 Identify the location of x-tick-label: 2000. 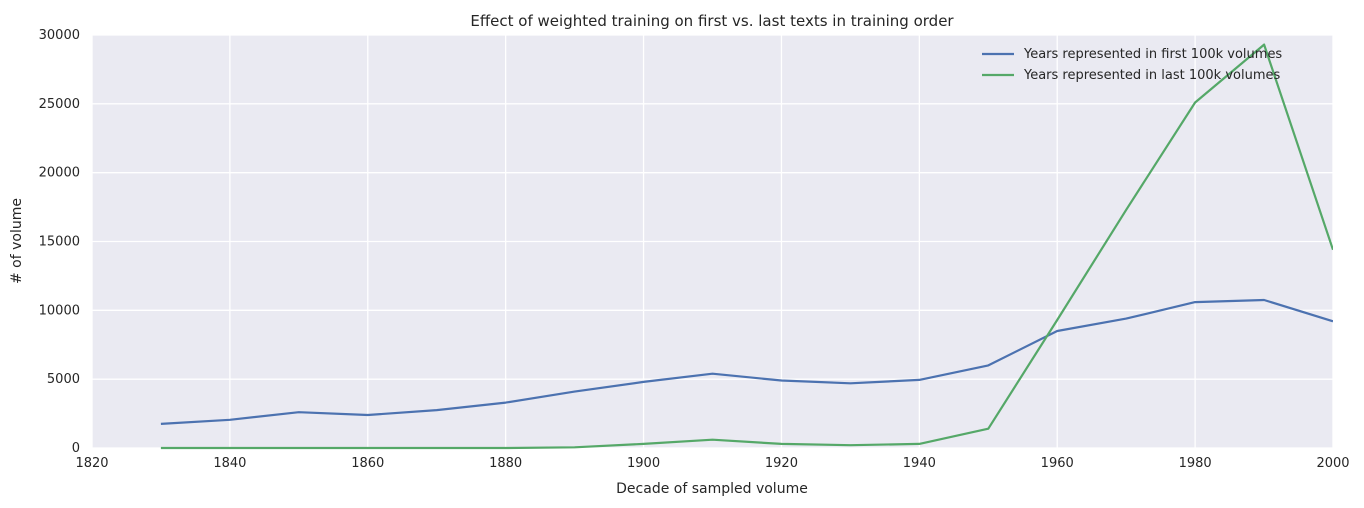
(1332, 463).